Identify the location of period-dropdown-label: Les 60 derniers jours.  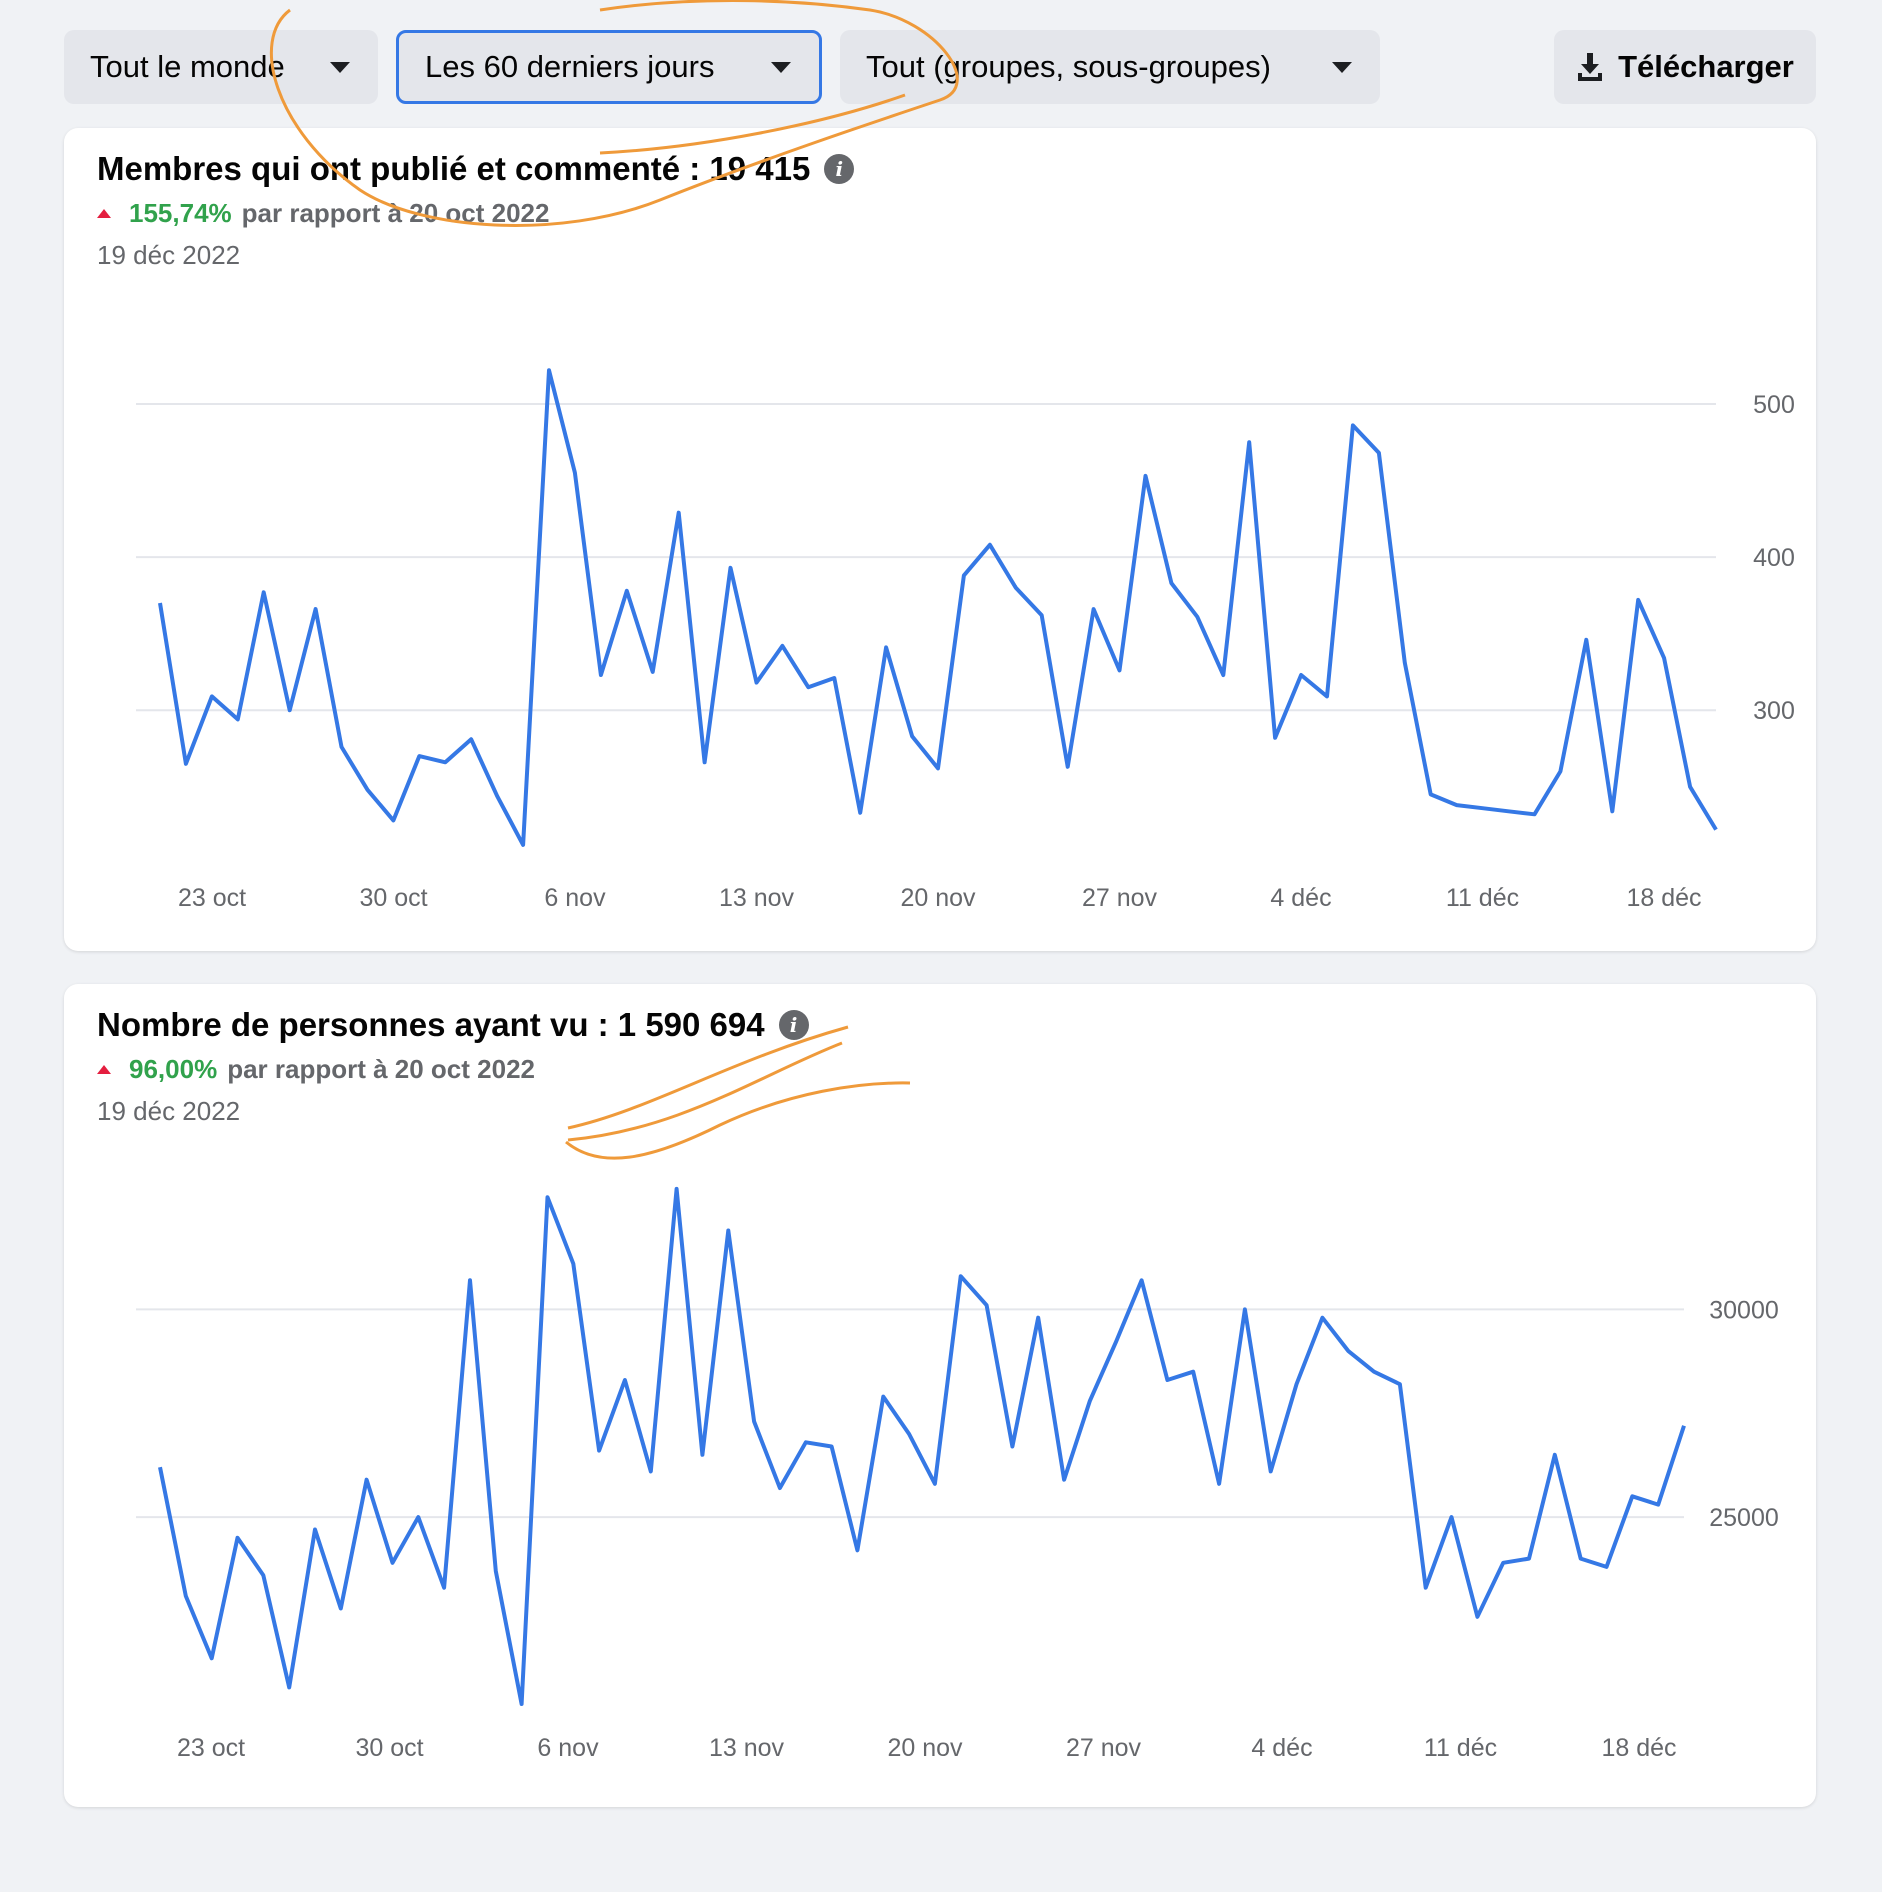
(570, 66).